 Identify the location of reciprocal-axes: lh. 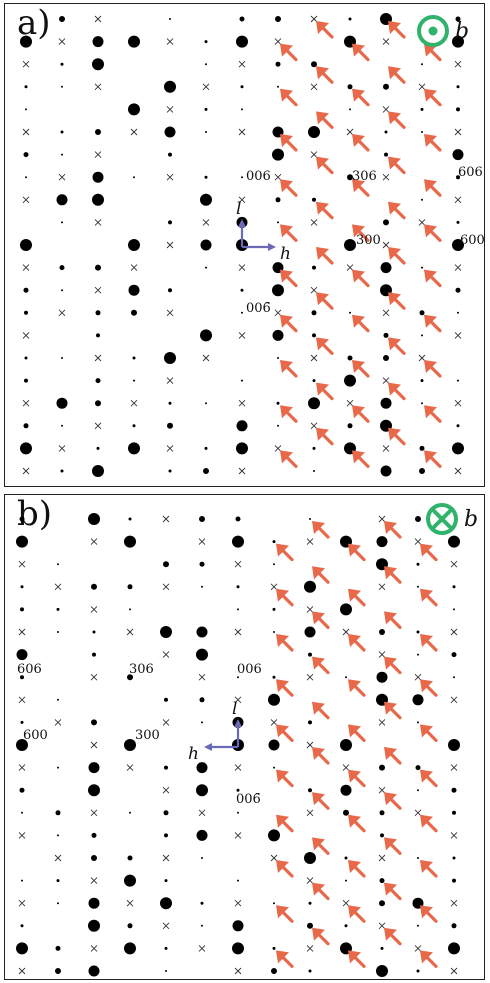
(215, 731).